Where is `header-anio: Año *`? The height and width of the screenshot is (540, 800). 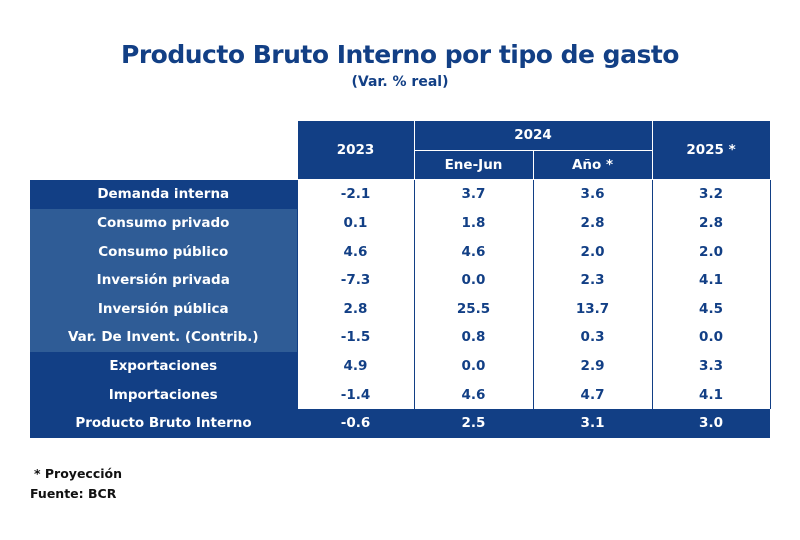 header-anio: Año * is located at coordinates (592, 165).